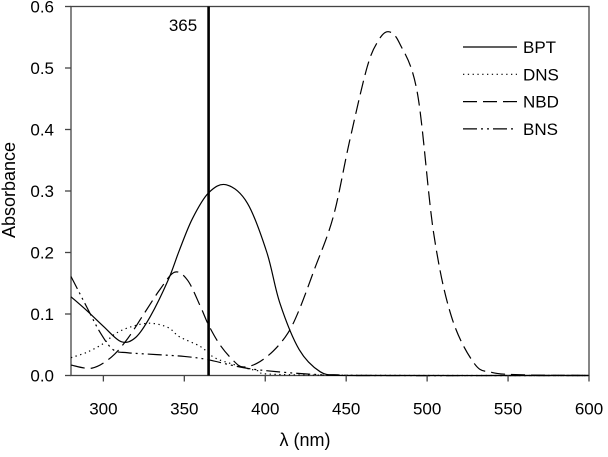  What do you see at coordinates (539, 47) in the screenshot?
I see `legend-label-bpt: BPT` at bounding box center [539, 47].